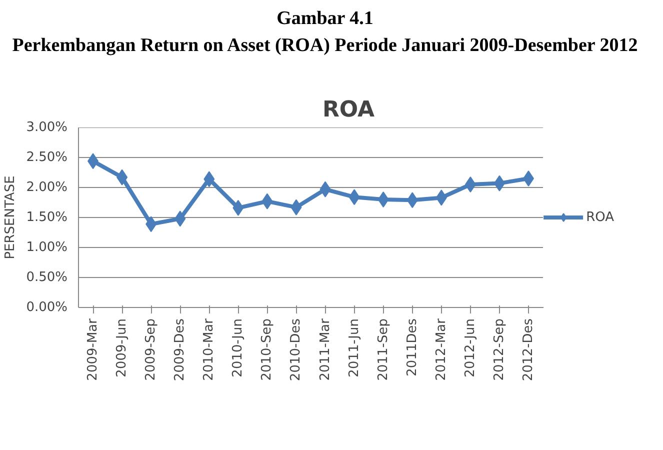 Image resolution: width=663 pixels, height=450 pixels. What do you see at coordinates (528, 350) in the screenshot?
I see `x-tick-label: 2012-Des` at bounding box center [528, 350].